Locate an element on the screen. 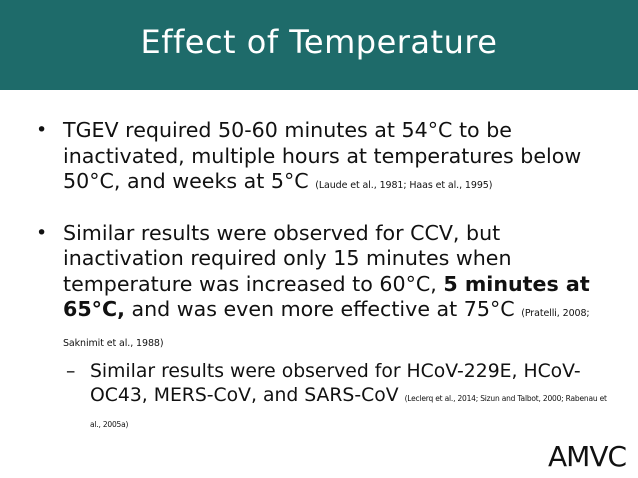 The height and width of the screenshot is (478, 638). slide-title: Effect of Temperature is located at coordinates (319, 42).